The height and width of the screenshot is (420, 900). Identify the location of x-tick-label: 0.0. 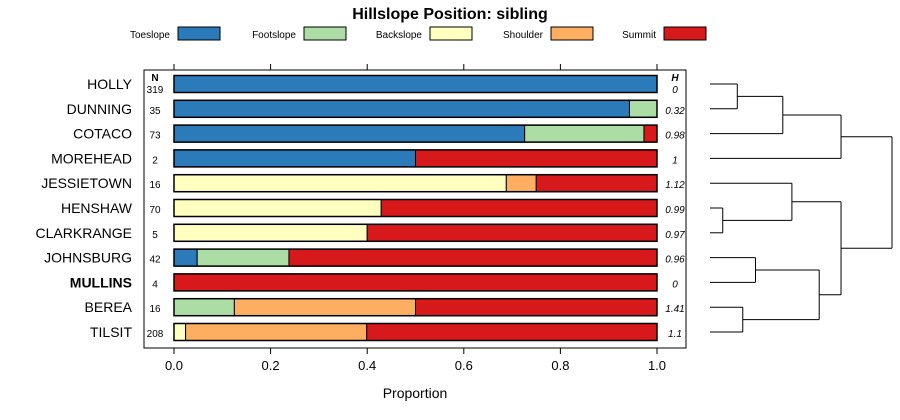
(174, 365).